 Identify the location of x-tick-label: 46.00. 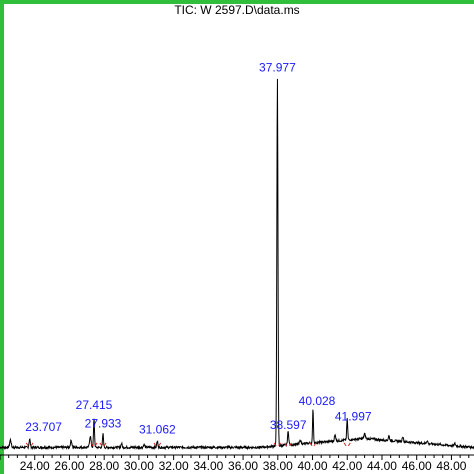
(417, 466).